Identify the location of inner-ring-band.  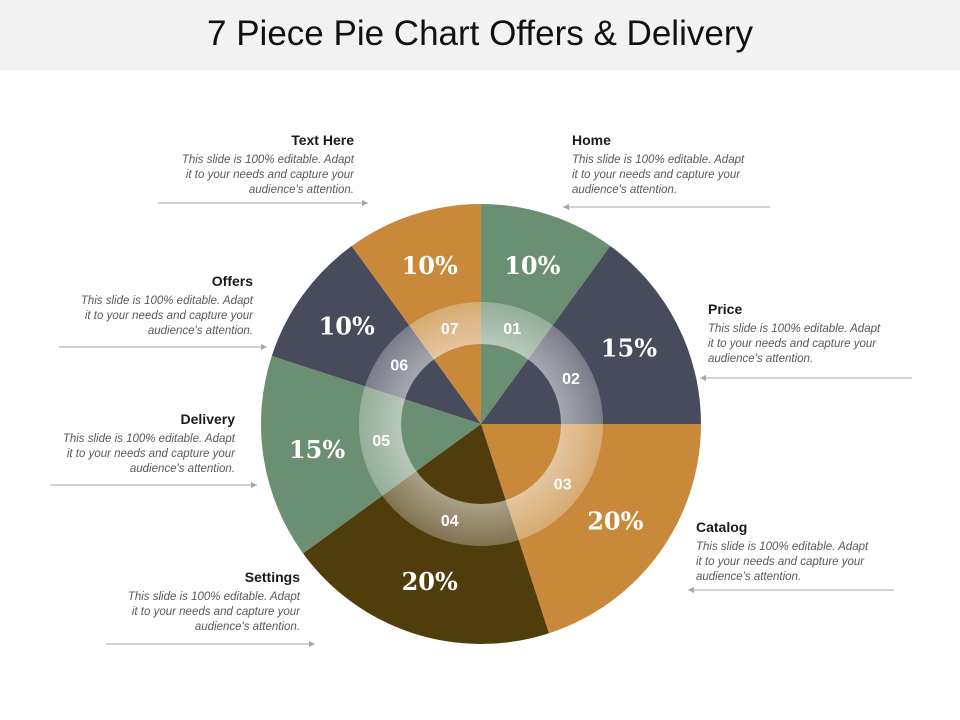
(481, 423).